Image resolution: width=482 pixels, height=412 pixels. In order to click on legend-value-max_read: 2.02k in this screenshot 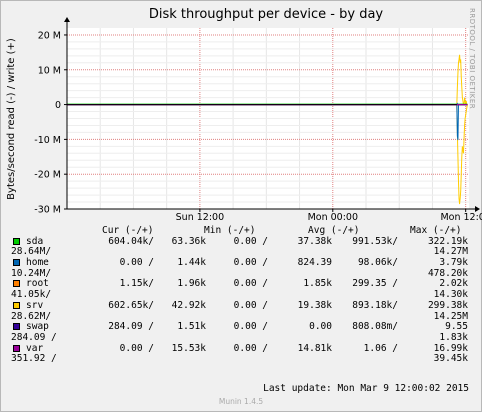, I will do `click(453, 284)`.